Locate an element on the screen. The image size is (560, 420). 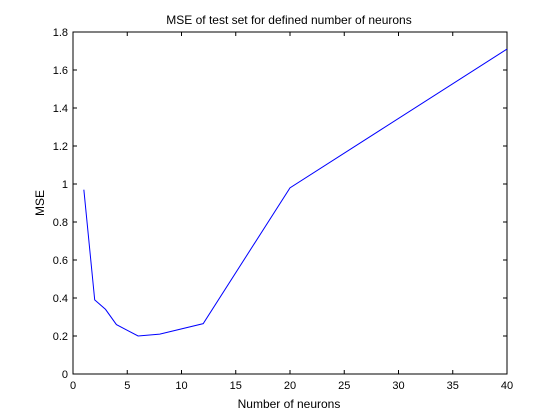
x-tick-label: 35 is located at coordinates (453, 386).